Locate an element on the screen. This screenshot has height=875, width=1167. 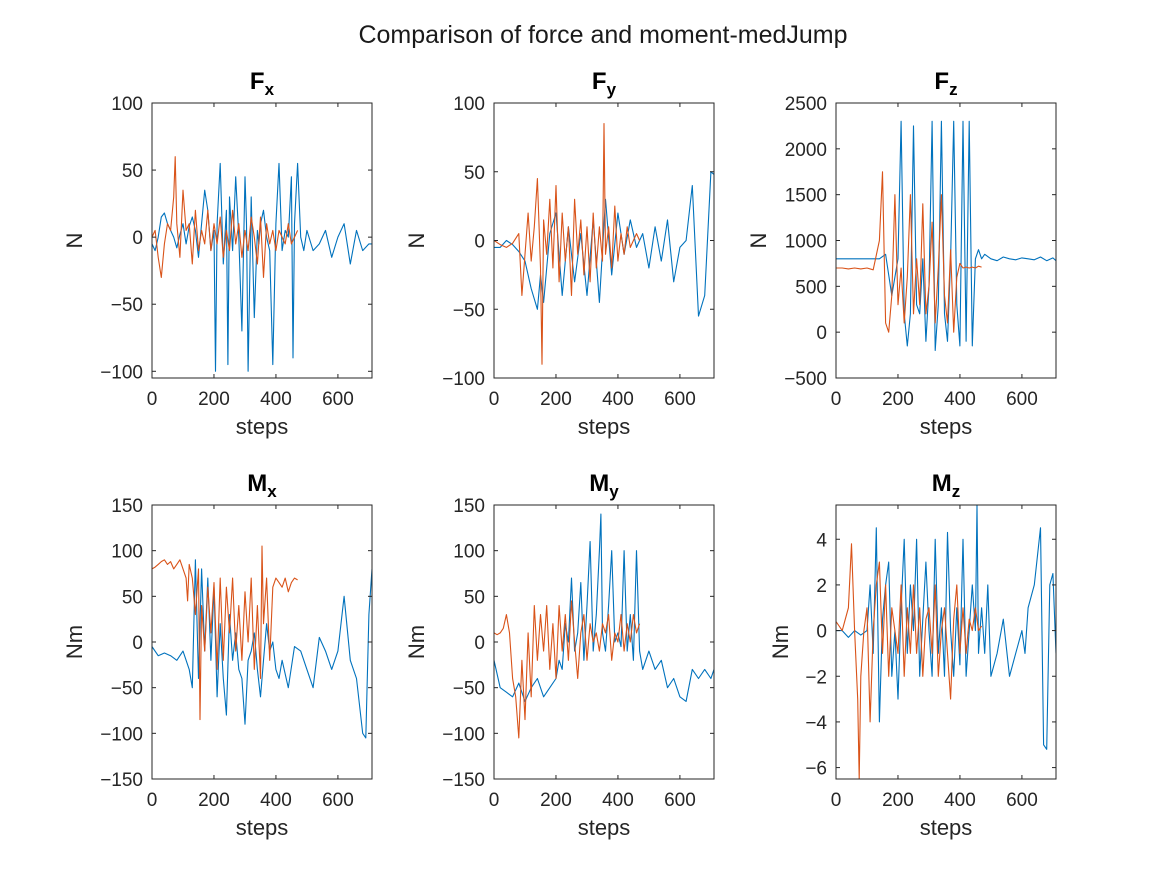
y-tick-label: −2 is located at coordinates (816, 677).